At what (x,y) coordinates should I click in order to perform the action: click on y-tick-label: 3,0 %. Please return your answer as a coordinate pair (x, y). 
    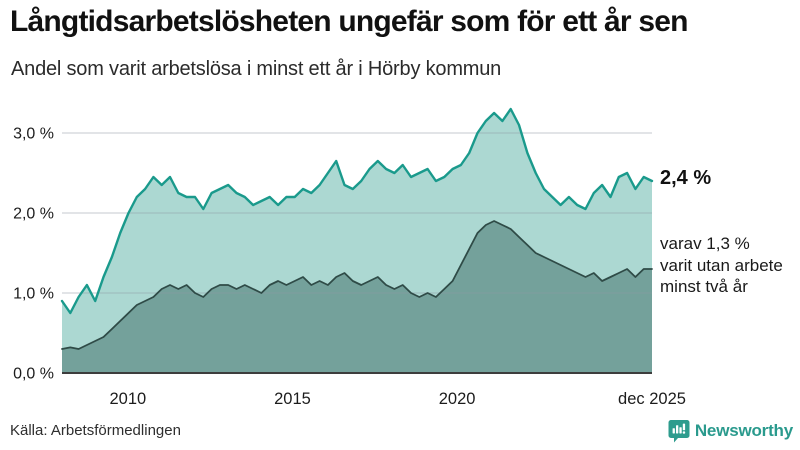
    Looking at the image, I should click on (33, 134).